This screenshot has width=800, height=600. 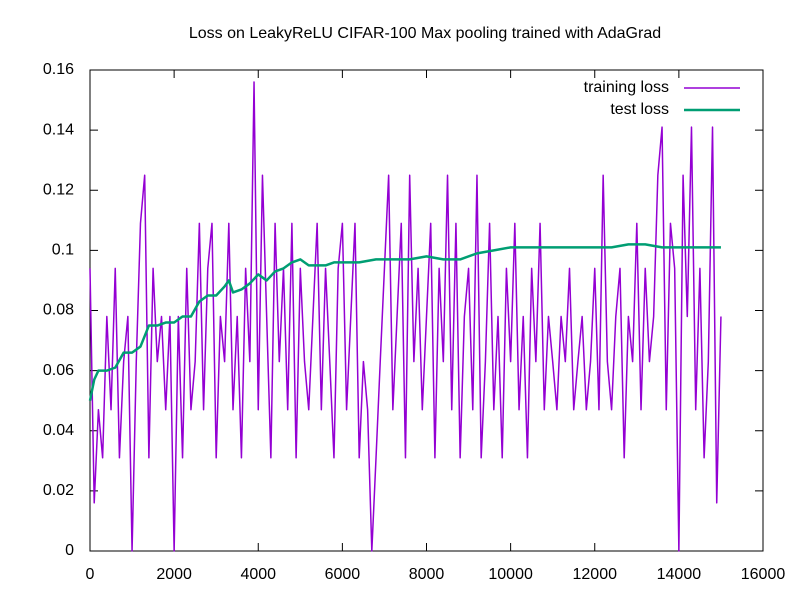 What do you see at coordinates (639, 109) in the screenshot?
I see `legend-label: test loss` at bounding box center [639, 109].